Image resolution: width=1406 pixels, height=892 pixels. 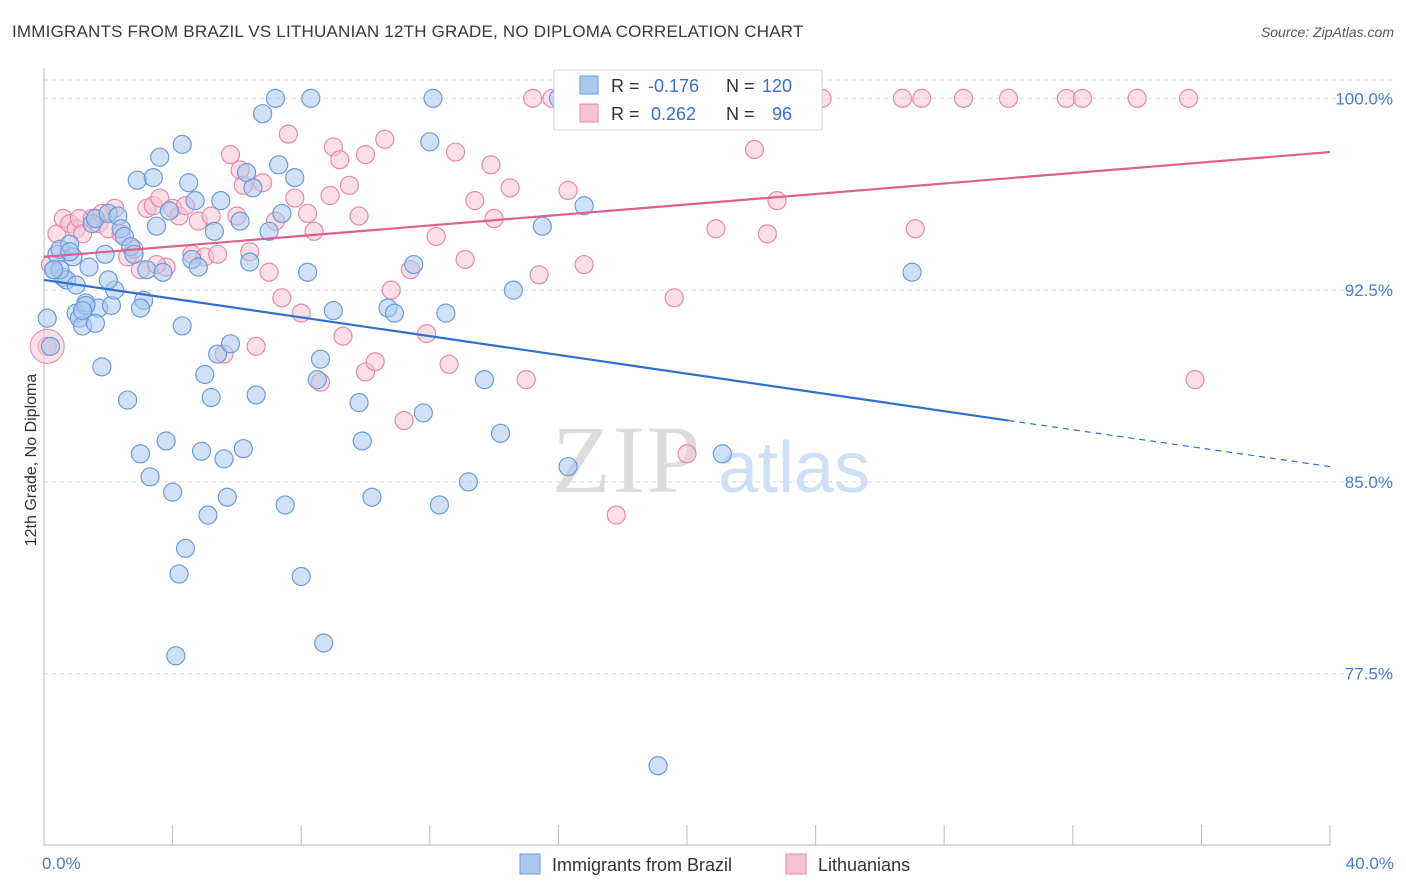 I want to click on legend-n-label-brazil: N =, so click(x=740, y=86).